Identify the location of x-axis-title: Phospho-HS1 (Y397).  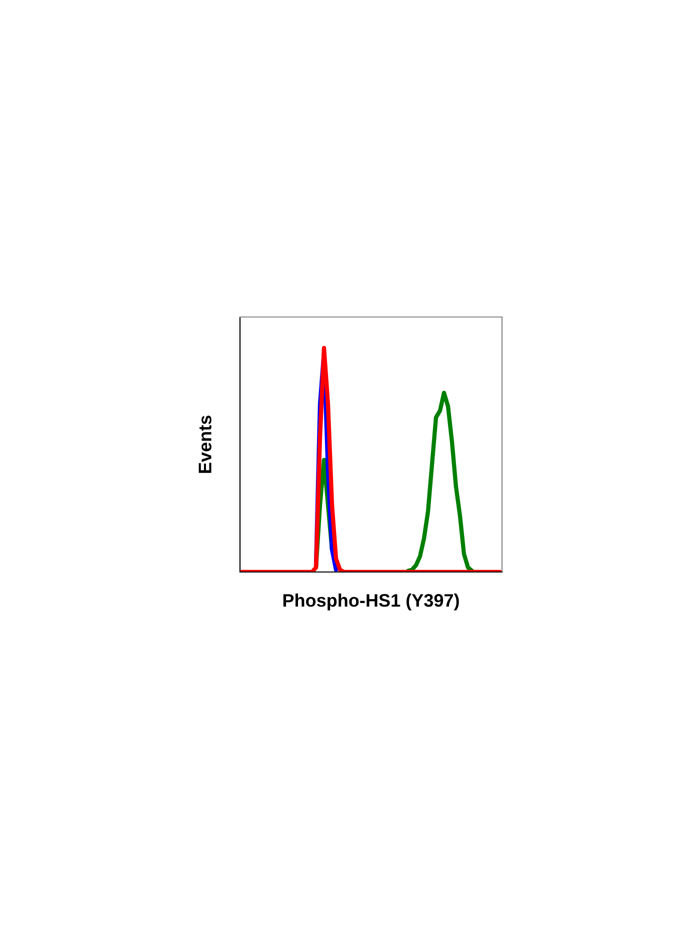
(371, 602).